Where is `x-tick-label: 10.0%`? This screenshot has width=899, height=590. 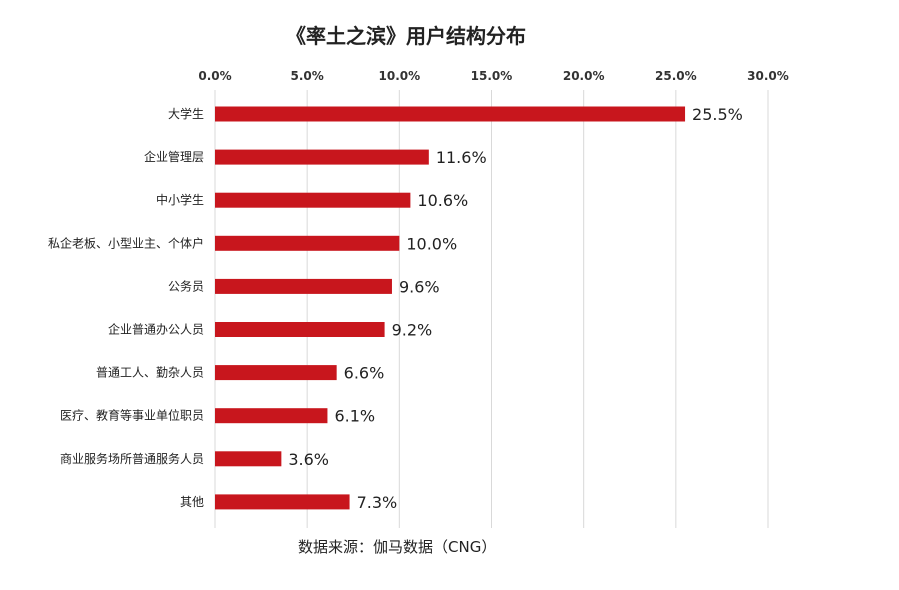
x-tick-label: 10.0% is located at coordinates (400, 76).